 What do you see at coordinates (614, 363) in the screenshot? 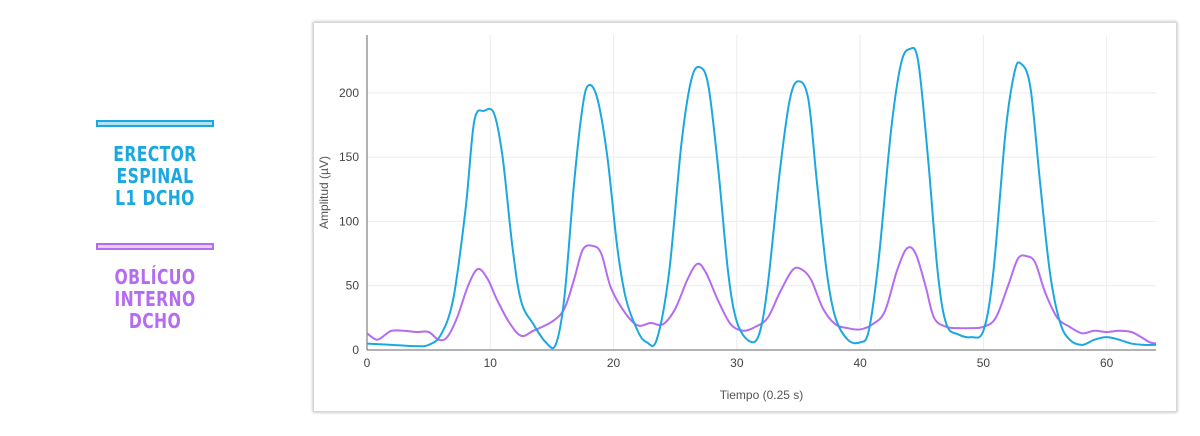
I see `x-tick-label: 20` at bounding box center [614, 363].